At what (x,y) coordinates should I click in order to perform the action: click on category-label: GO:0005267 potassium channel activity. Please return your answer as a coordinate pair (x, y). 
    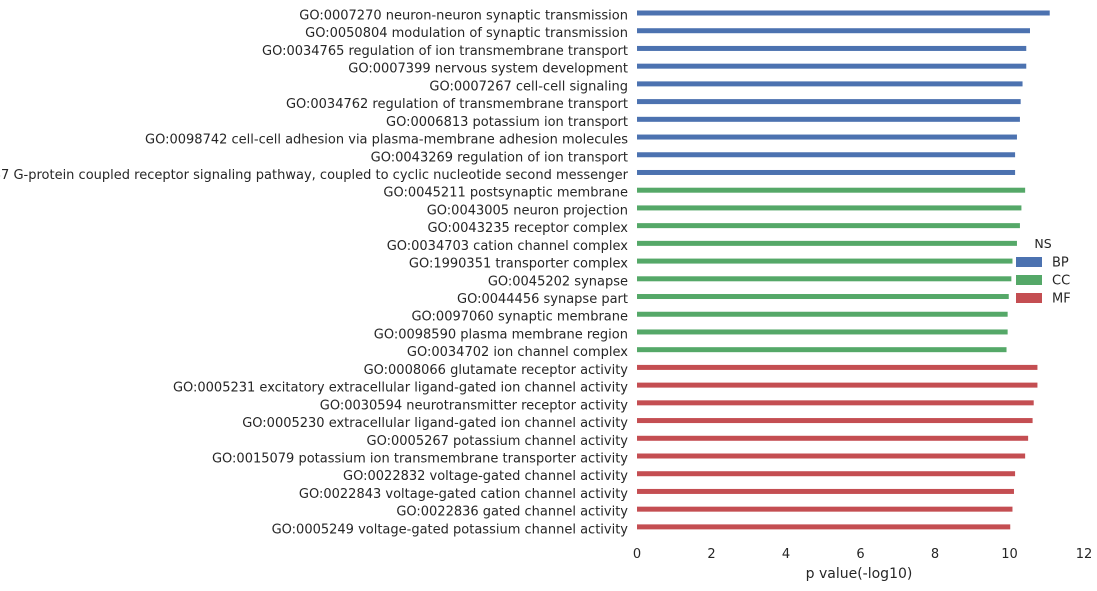
    Looking at the image, I should click on (498, 441).